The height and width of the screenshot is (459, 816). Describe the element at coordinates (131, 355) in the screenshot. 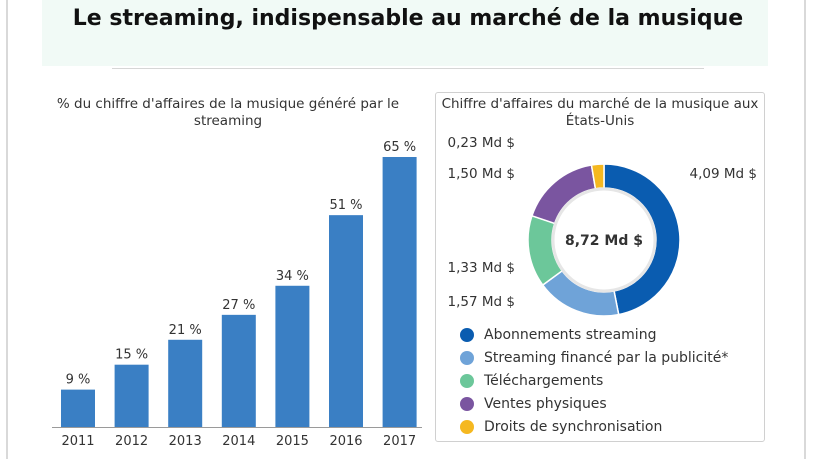

I see `bar-value-label: 15 %` at that location.